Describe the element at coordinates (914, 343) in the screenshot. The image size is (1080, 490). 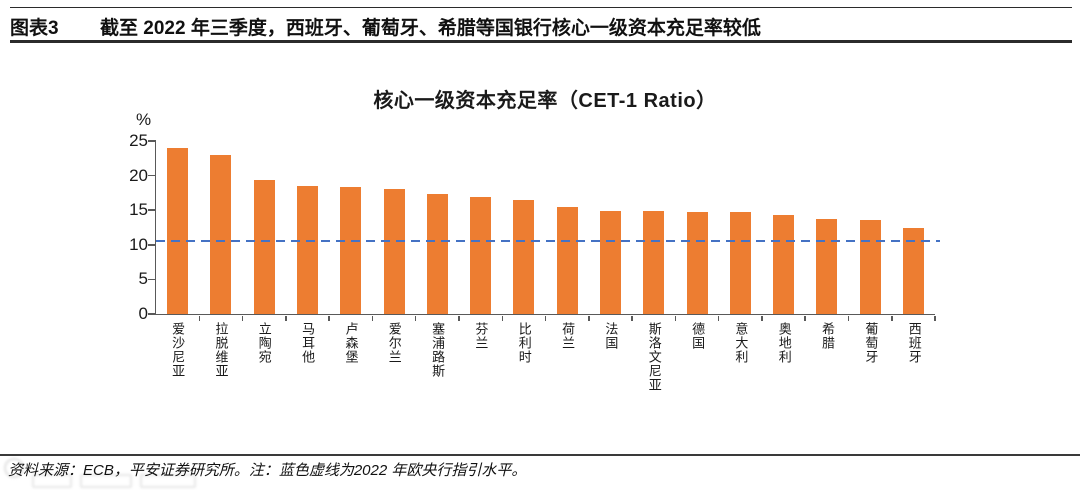
I see `x-category-label: 西班牙` at that location.